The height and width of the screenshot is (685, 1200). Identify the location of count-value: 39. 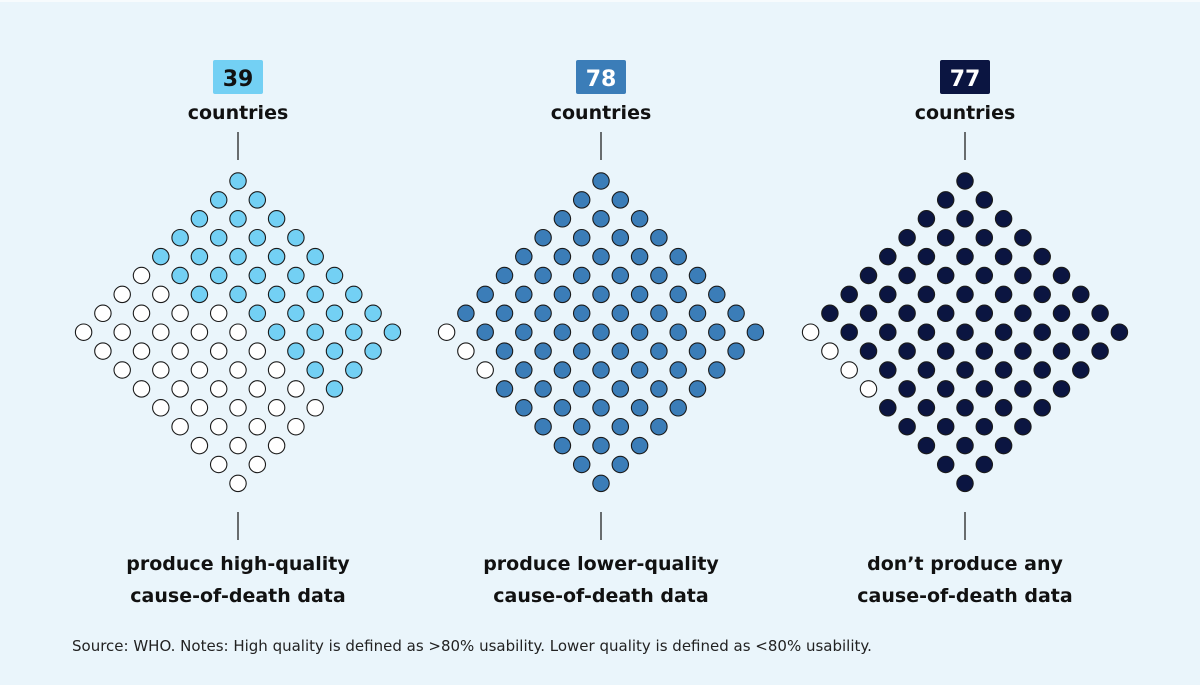
(238, 79).